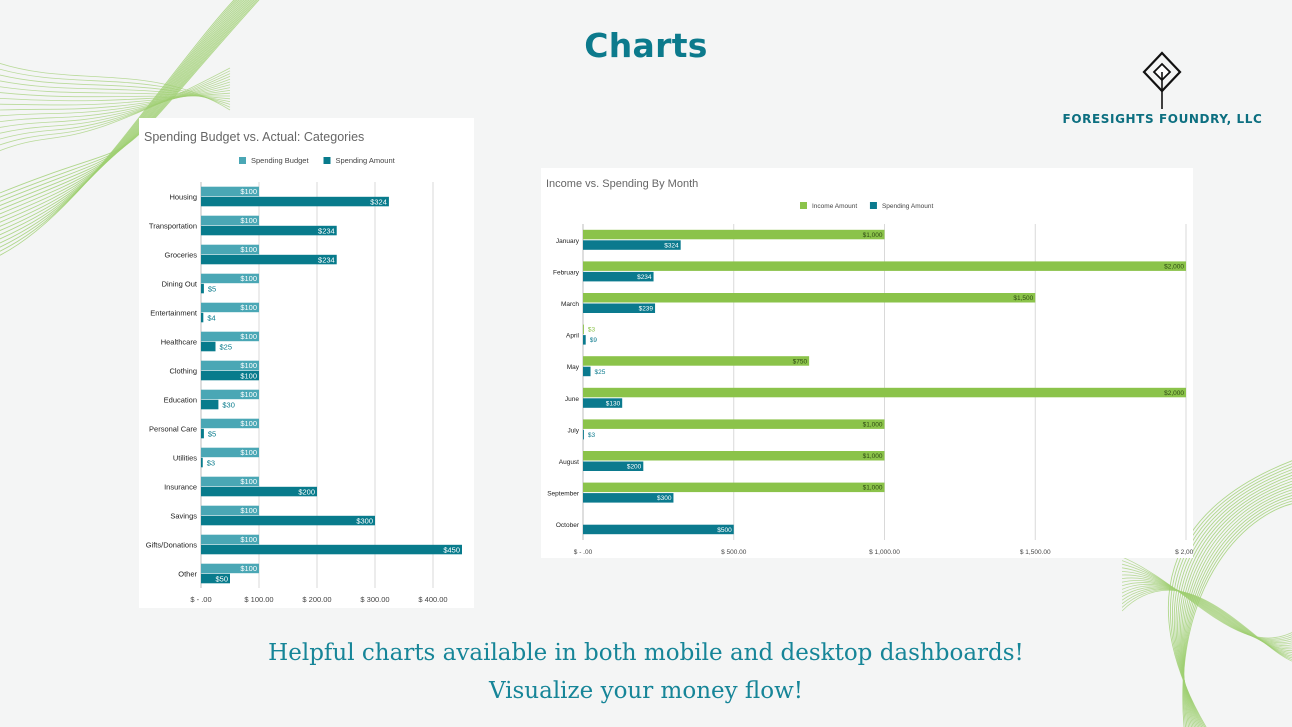 Image resolution: width=1292 pixels, height=727 pixels. I want to click on bar-spending-budget-groceries, so click(230, 249).